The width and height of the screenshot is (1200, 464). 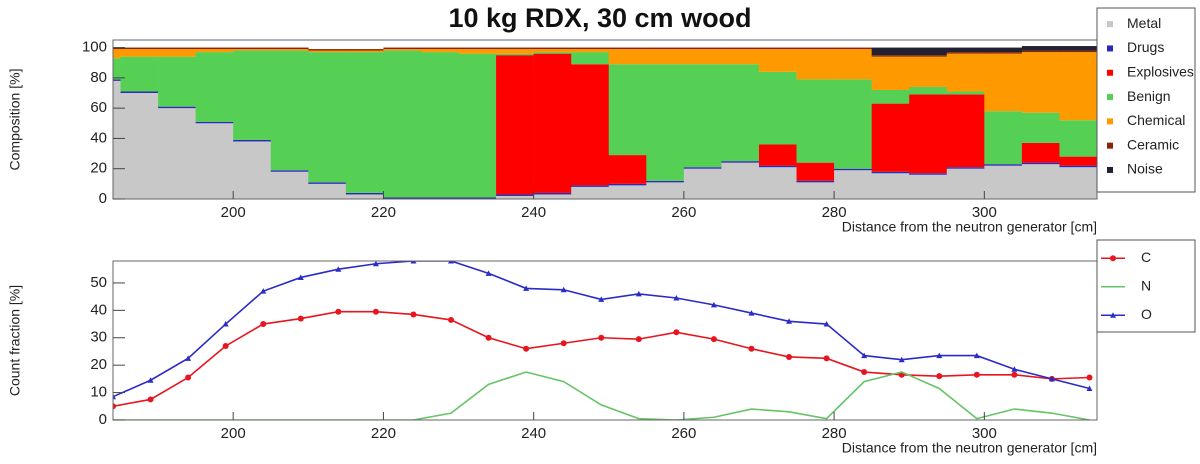 I want to click on y-tick-label: 10, so click(x=98, y=392).